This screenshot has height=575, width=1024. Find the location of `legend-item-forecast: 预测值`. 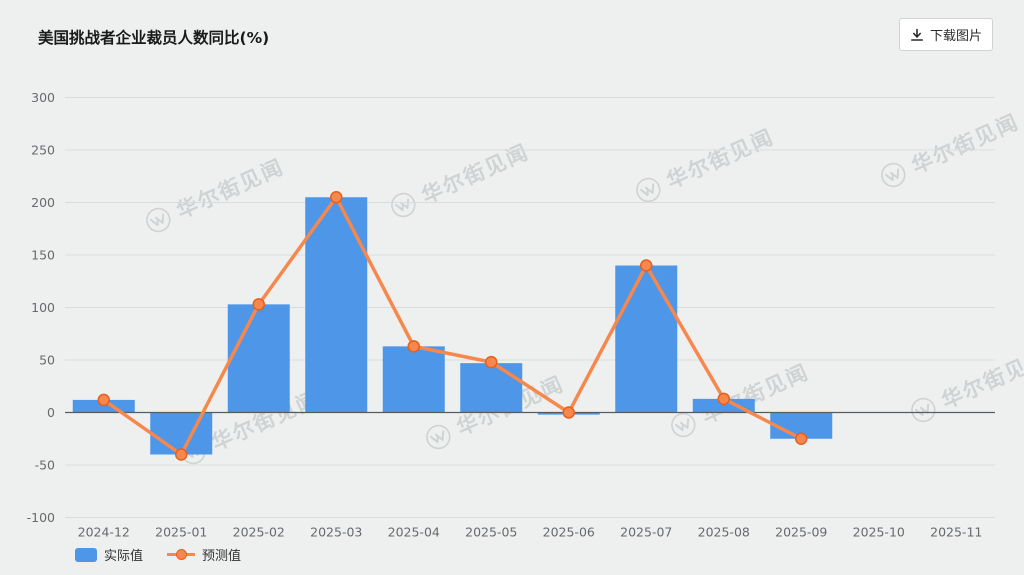

legend-item-forecast: 预测值 is located at coordinates (204, 554).